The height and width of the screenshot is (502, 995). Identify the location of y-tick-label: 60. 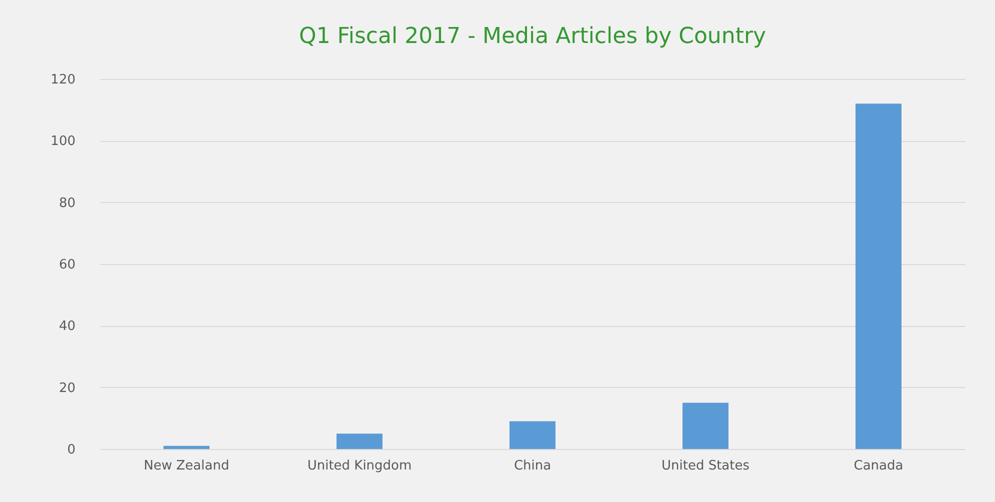
(67, 265).